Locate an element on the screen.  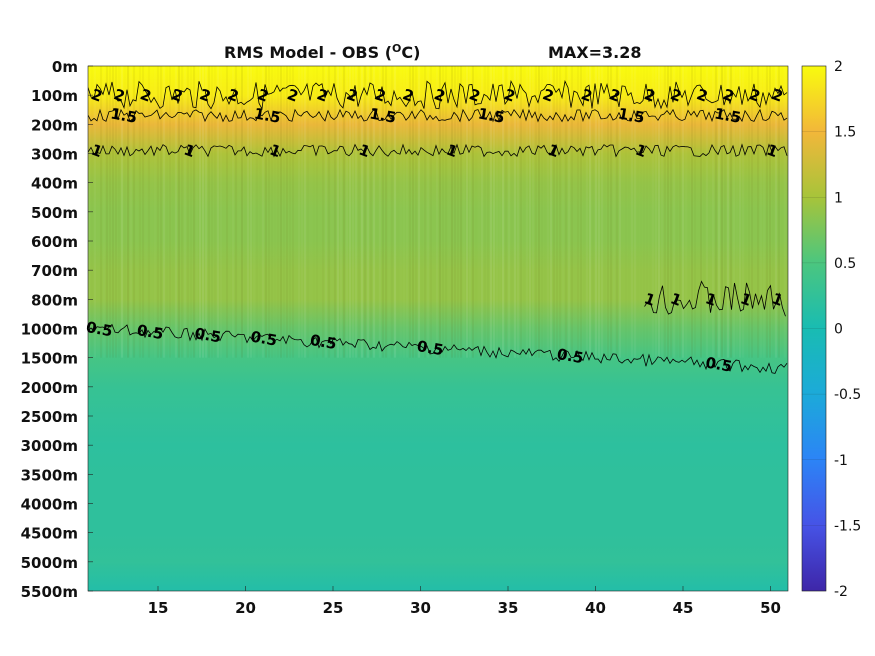
chart-title: RMS Model - OBS (OC) is located at coordinates (322, 52).